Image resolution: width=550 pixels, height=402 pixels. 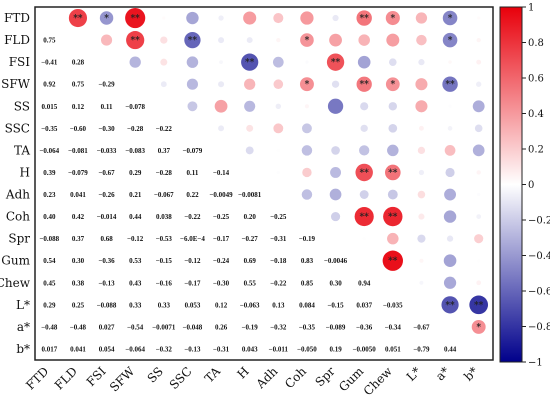 I want to click on corr-value-FLD-FTD: 0.75, so click(x=49, y=41).